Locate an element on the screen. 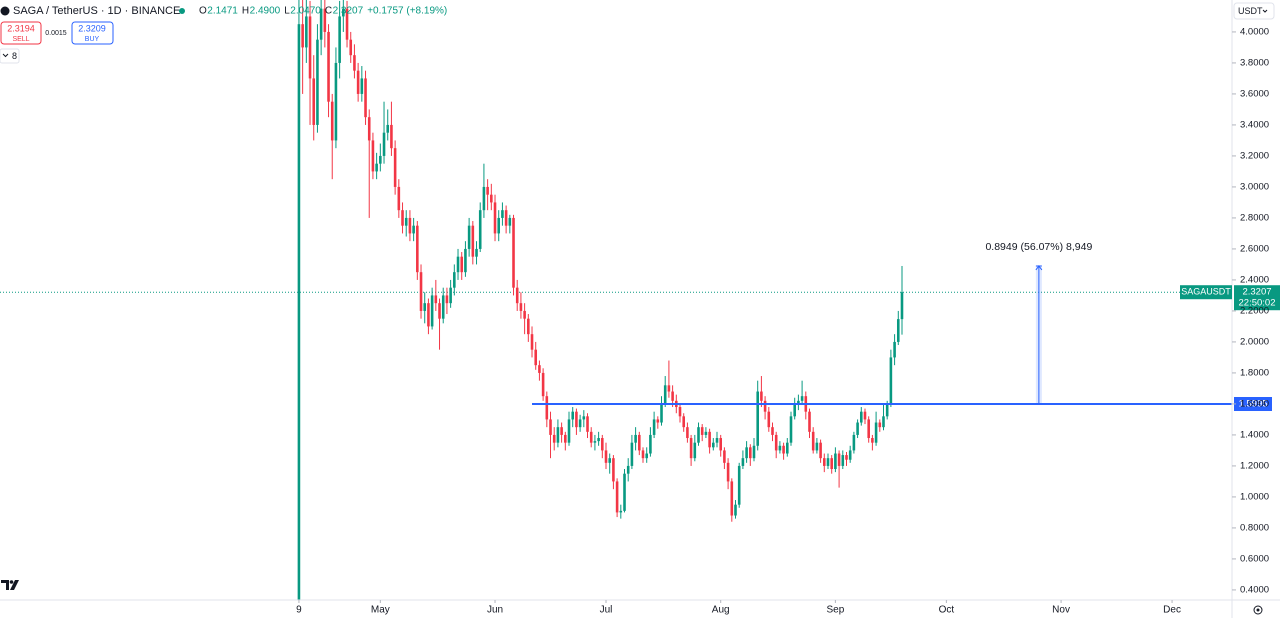 The image size is (1280, 618). x-tick-label: Jun is located at coordinates (495, 610).